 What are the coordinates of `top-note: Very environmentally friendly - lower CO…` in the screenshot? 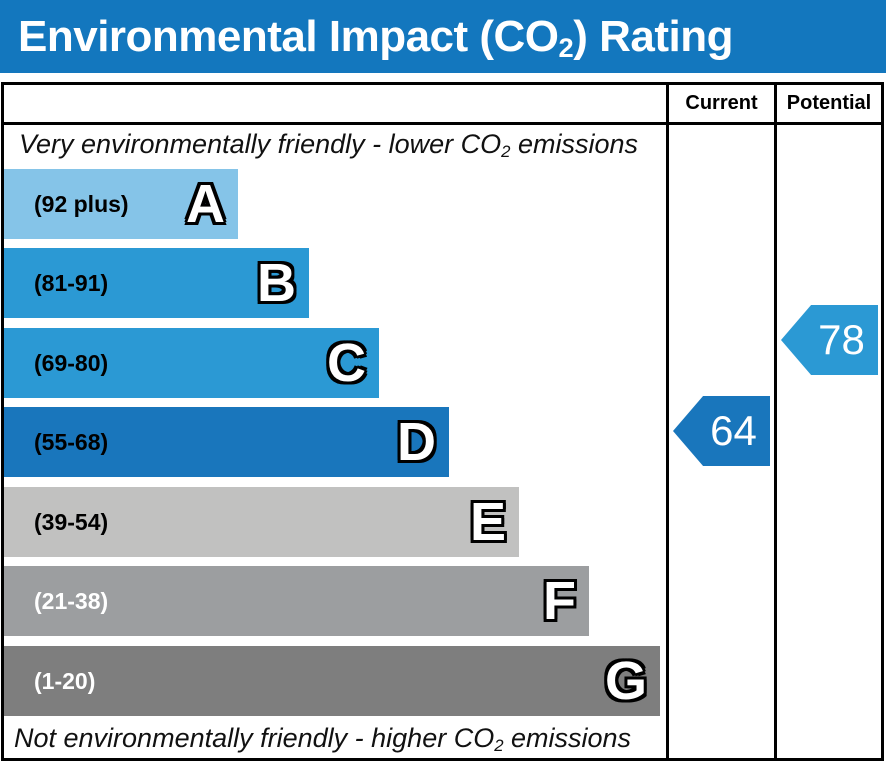 It's located at (329, 145).